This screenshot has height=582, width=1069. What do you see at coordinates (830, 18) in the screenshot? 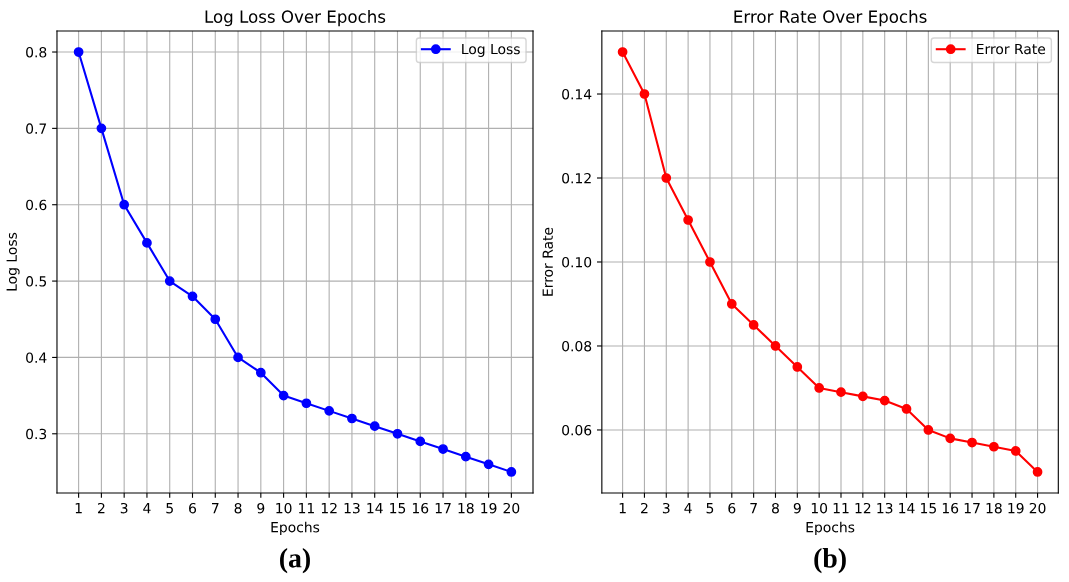
I see `chart-title: Error Rate Over Epochs` at bounding box center [830, 18].